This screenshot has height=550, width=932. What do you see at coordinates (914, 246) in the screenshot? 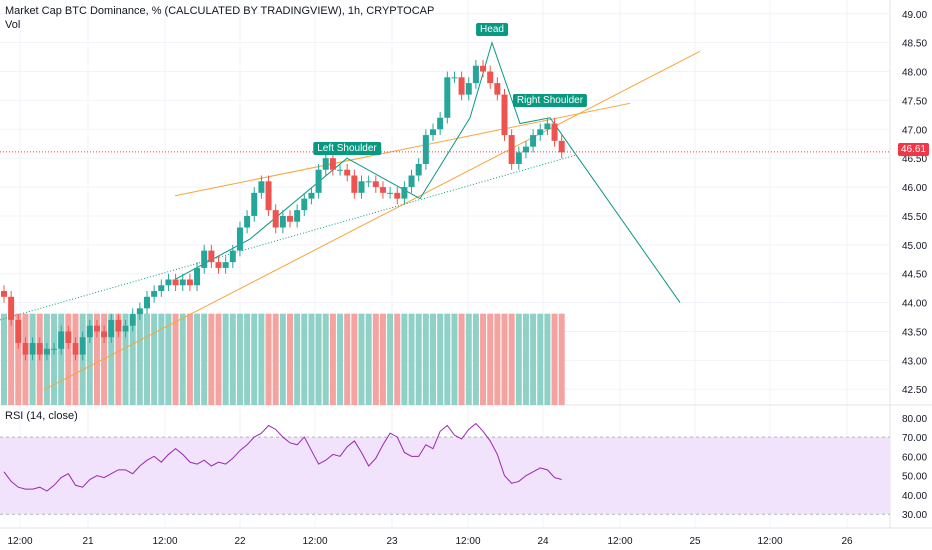
I see `price-tick-label: 45.00` at bounding box center [914, 246].